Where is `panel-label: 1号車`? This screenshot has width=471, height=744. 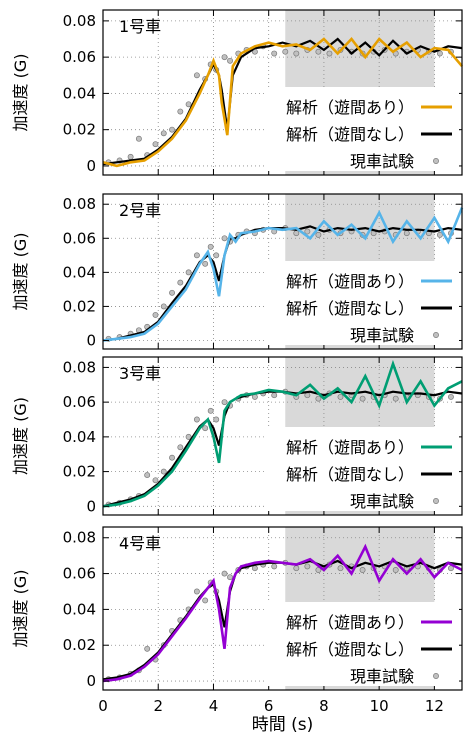
panel-label: 1号車 is located at coordinates (140, 26).